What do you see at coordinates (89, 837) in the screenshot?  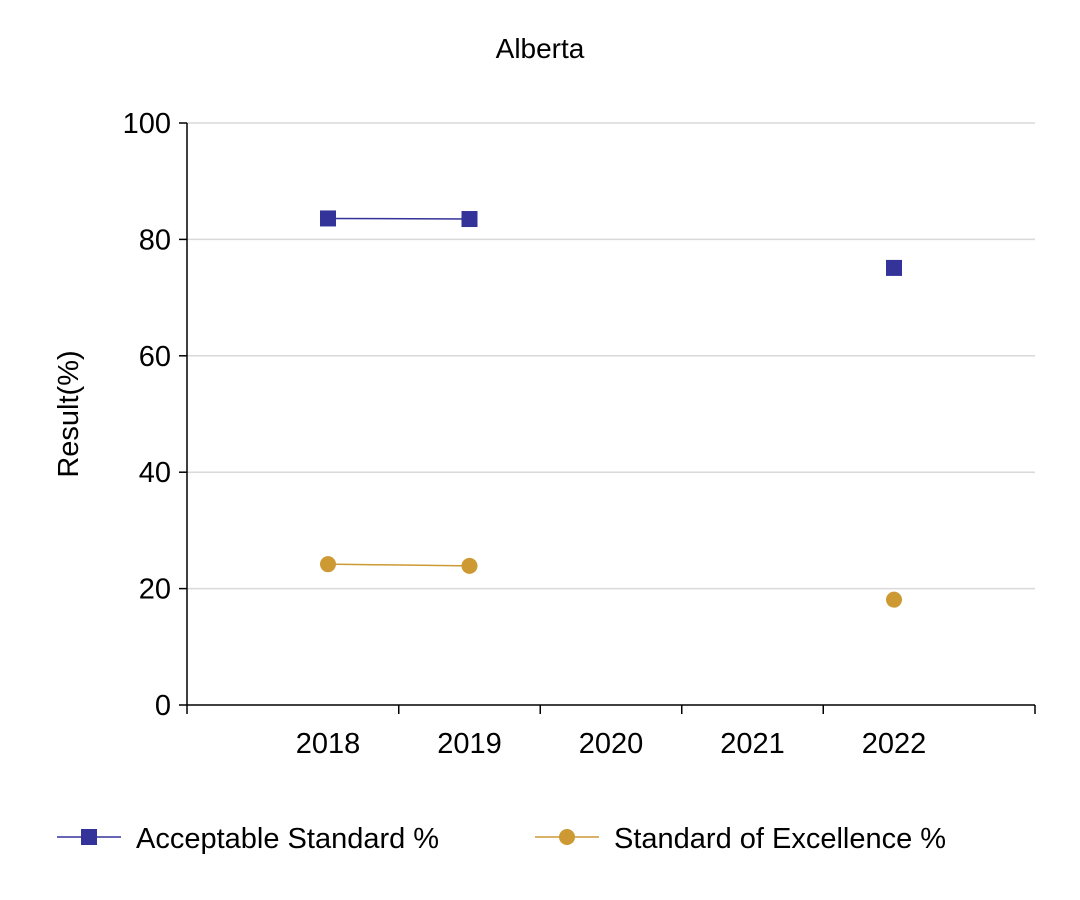 I see `legend-marker-square` at bounding box center [89, 837].